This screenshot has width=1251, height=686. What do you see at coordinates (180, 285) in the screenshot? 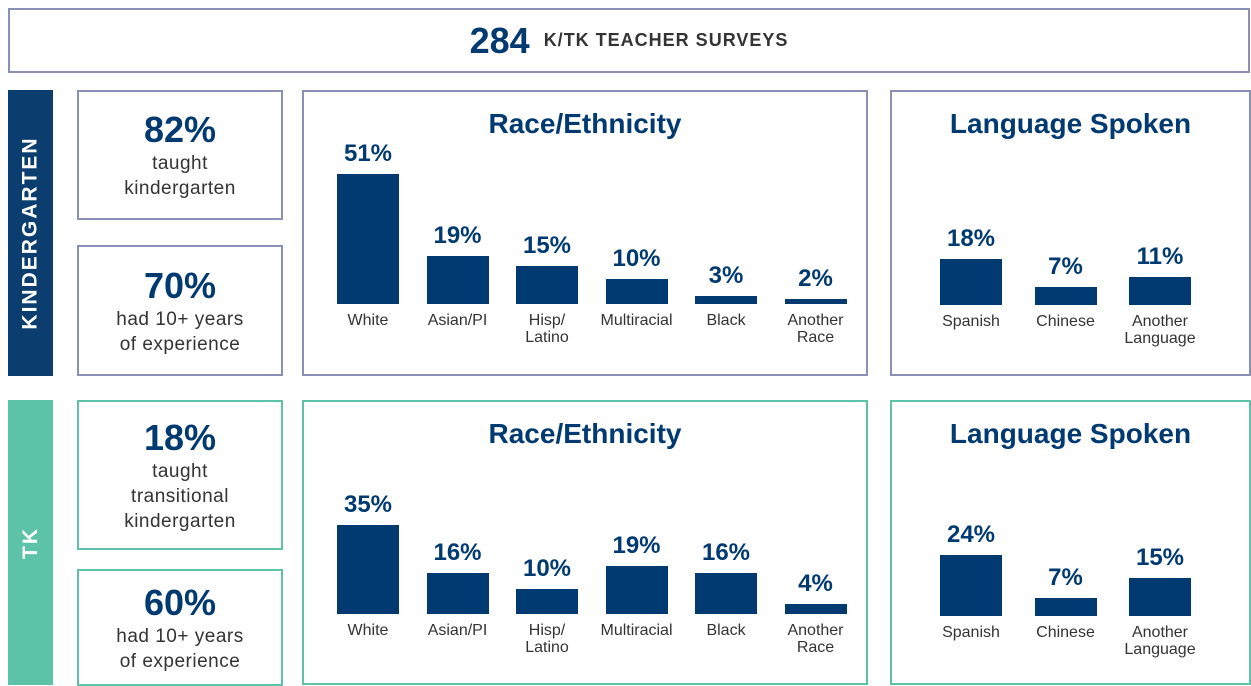
I see `stat-value: 70%` at bounding box center [180, 285].